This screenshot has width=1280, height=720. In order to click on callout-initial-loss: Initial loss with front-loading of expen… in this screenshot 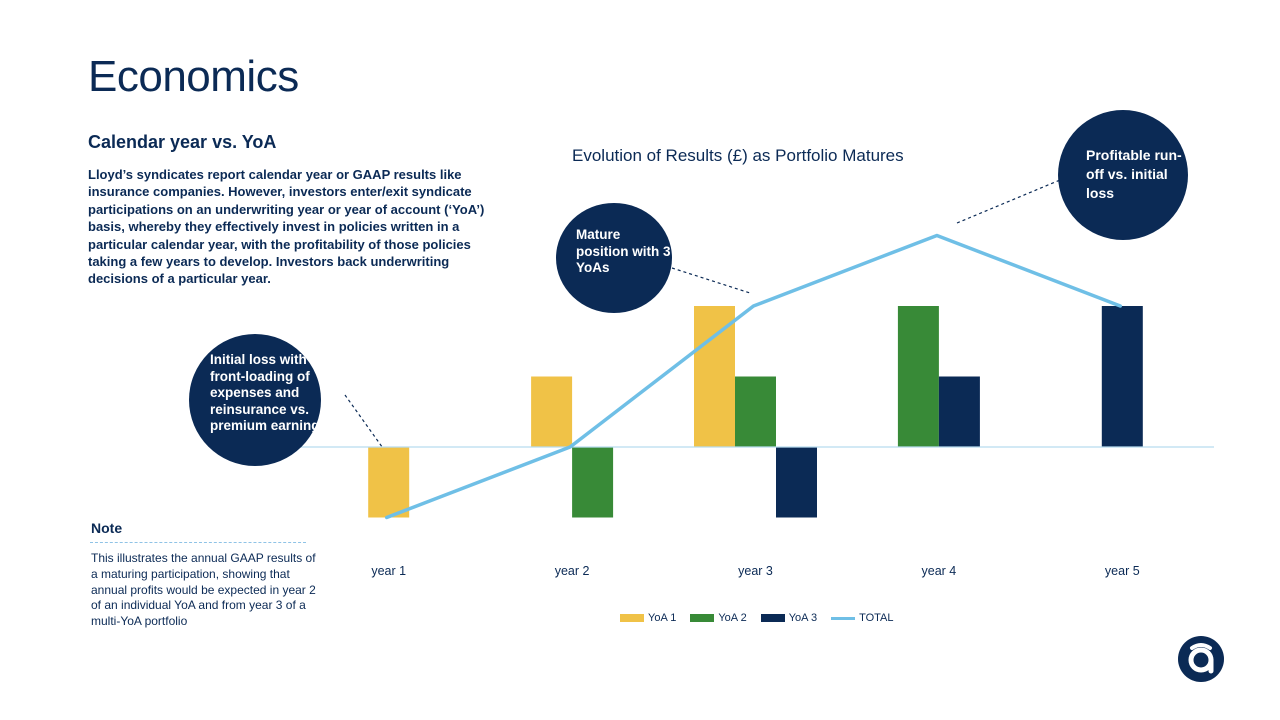, I will do `click(255, 400)`.